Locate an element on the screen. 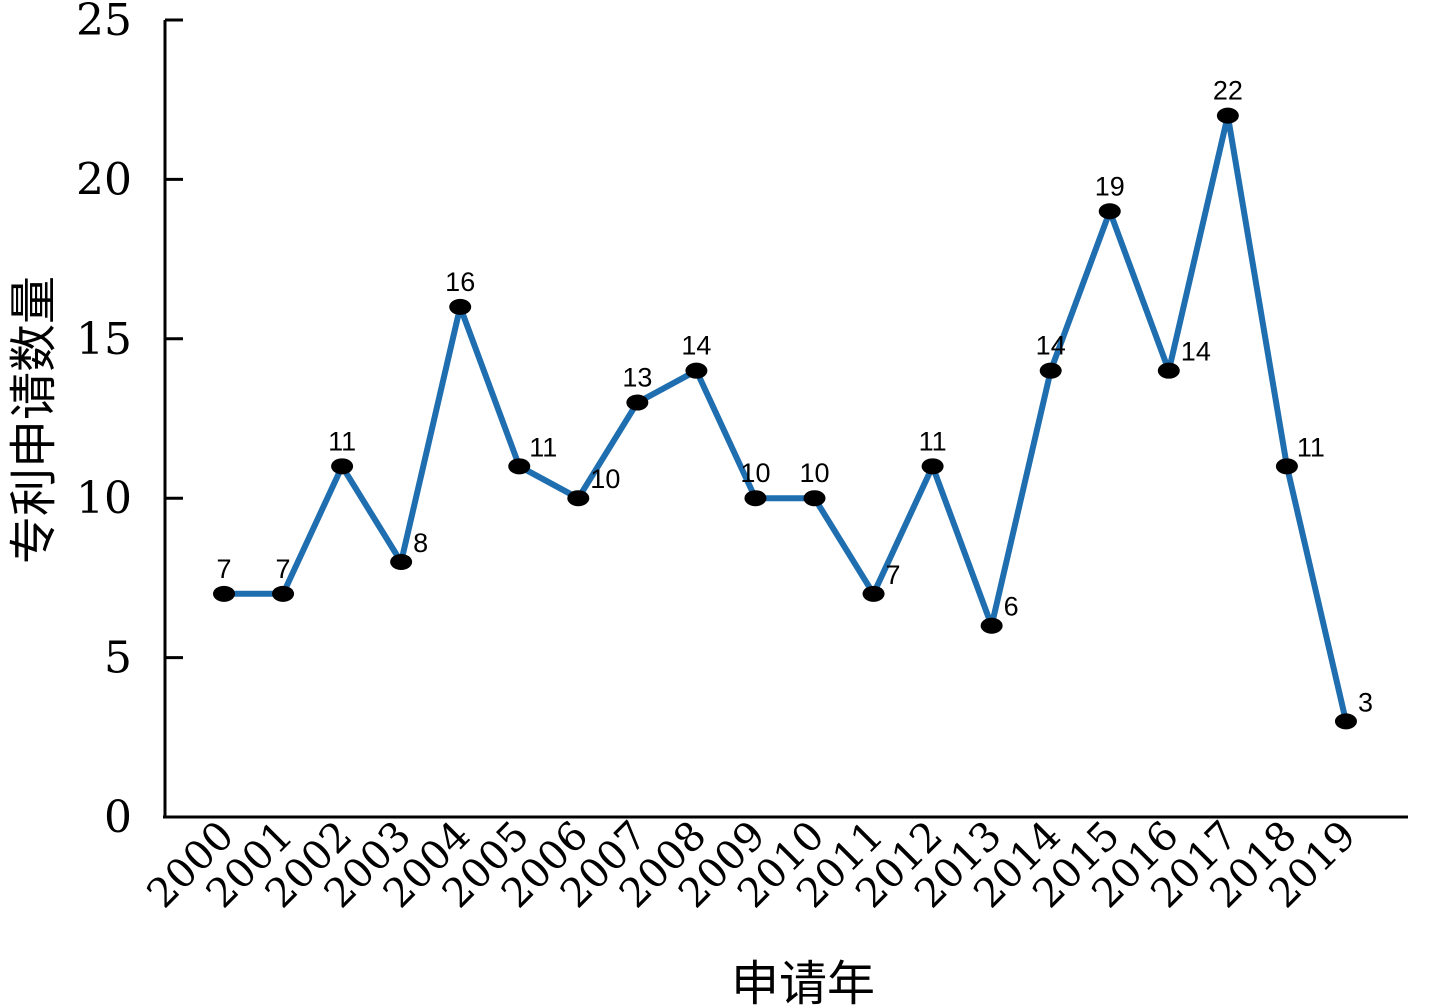 This screenshot has height=1008, width=1435. y-tick-label: 20 is located at coordinates (104, 179).